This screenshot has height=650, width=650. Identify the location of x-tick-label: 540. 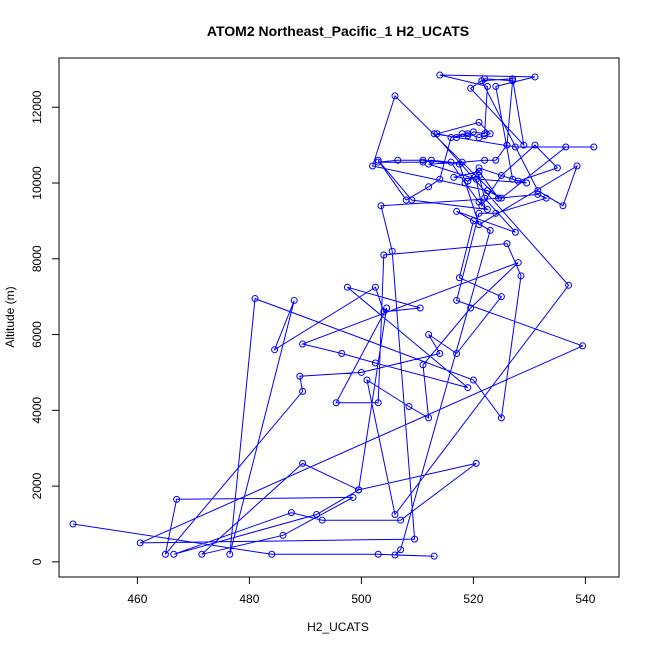
(585, 599).